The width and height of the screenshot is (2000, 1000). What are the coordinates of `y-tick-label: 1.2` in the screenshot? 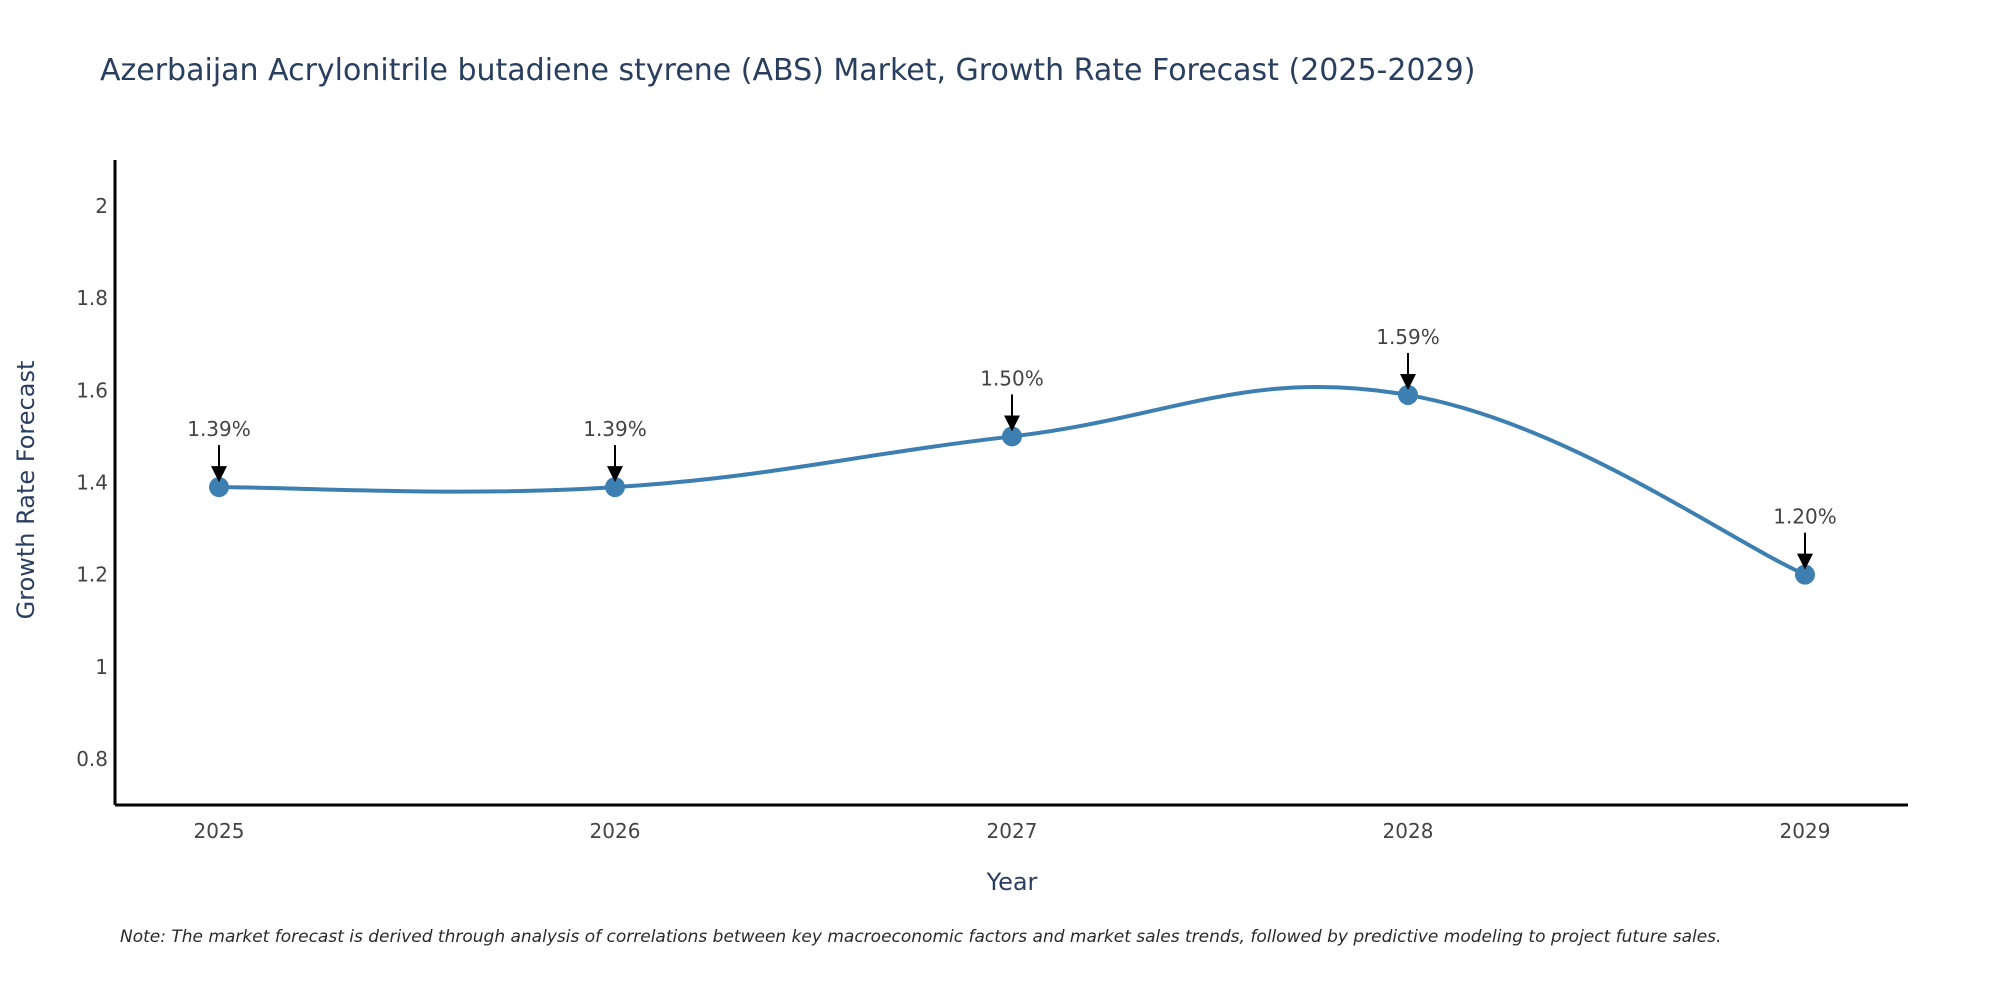 It's located at (92, 575).